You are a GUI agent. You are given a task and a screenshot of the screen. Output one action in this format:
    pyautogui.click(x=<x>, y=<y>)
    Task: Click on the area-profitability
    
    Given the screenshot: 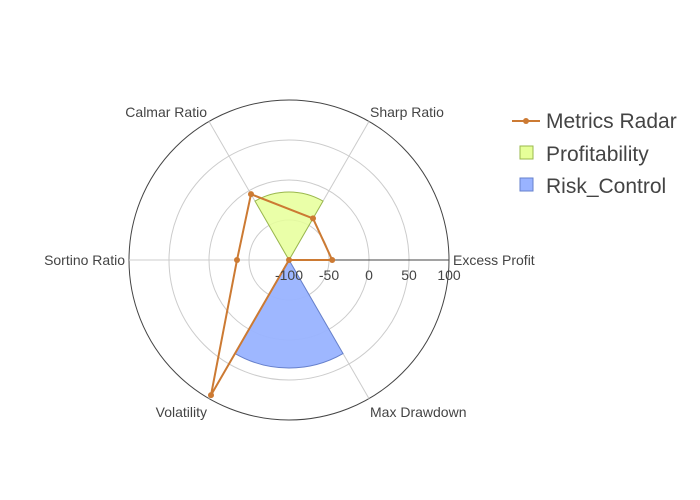 What is the action you would take?
    pyautogui.click(x=289, y=226)
    